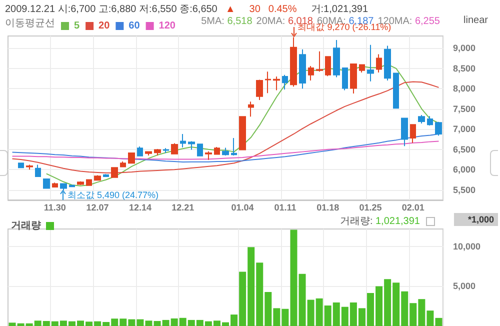 The image size is (500, 326). Describe the element at coordinates (464, 129) in the screenshot. I see `y-tick-label: 7,000` at that location.